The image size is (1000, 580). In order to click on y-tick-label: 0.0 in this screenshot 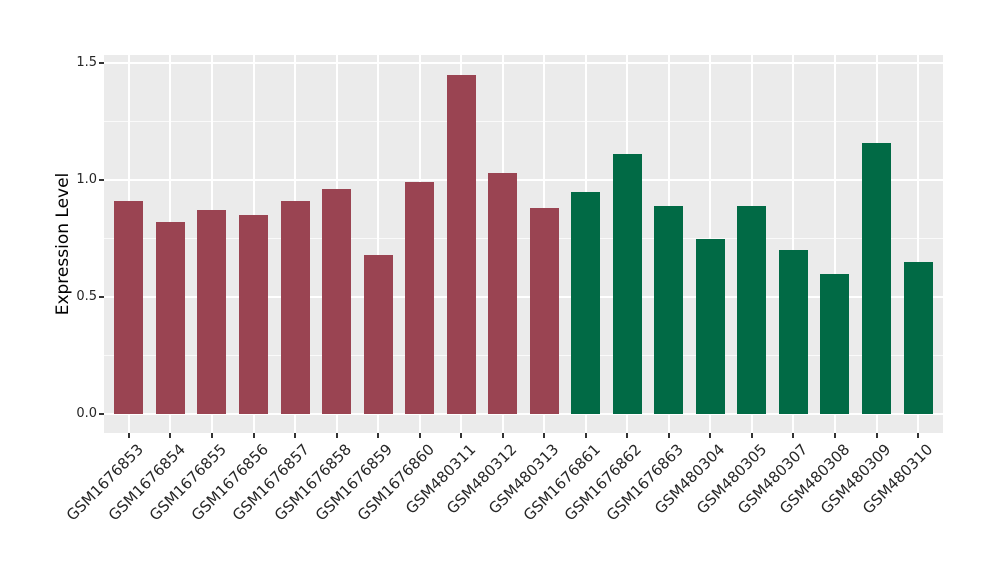, I will do `click(86, 413)`.